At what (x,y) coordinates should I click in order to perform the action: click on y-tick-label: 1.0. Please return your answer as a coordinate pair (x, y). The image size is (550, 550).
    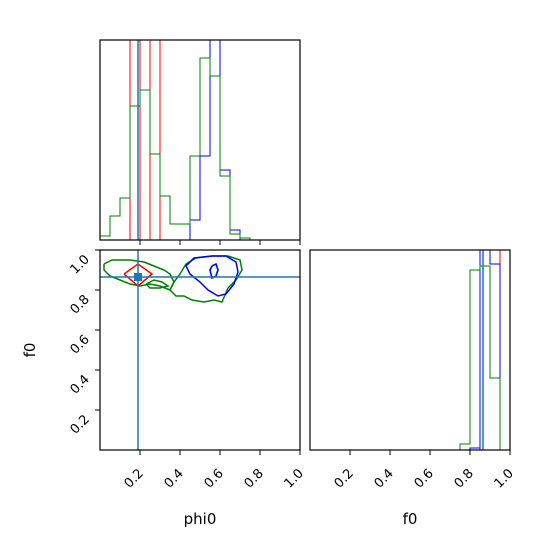
    Looking at the image, I should click on (80, 264).